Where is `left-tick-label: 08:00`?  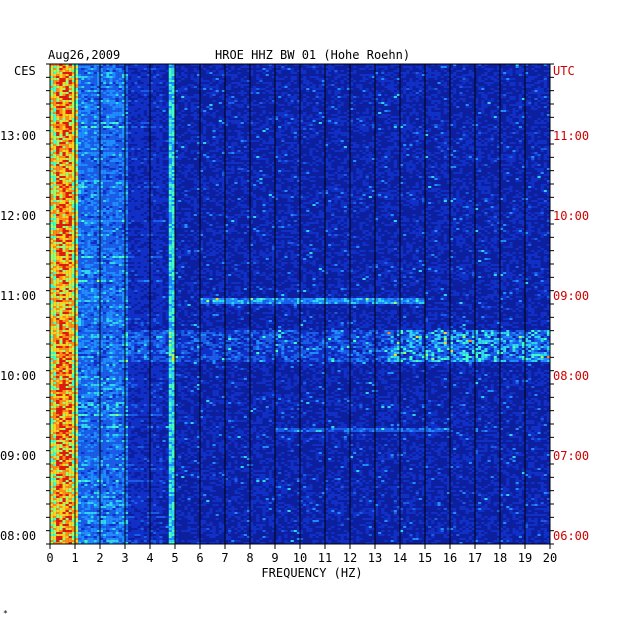 left-tick-label: 08:00 is located at coordinates (18, 536).